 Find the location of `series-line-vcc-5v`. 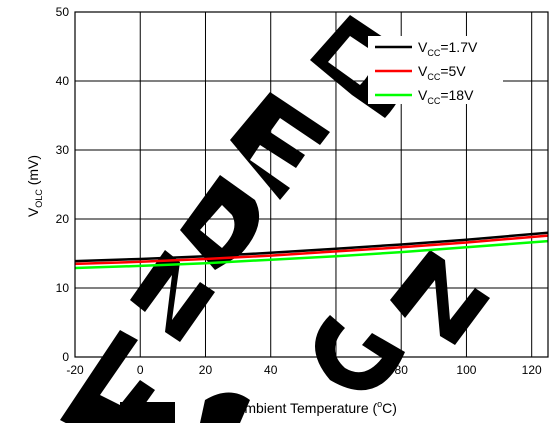

series-line-vcc-5v is located at coordinates (311, 250).